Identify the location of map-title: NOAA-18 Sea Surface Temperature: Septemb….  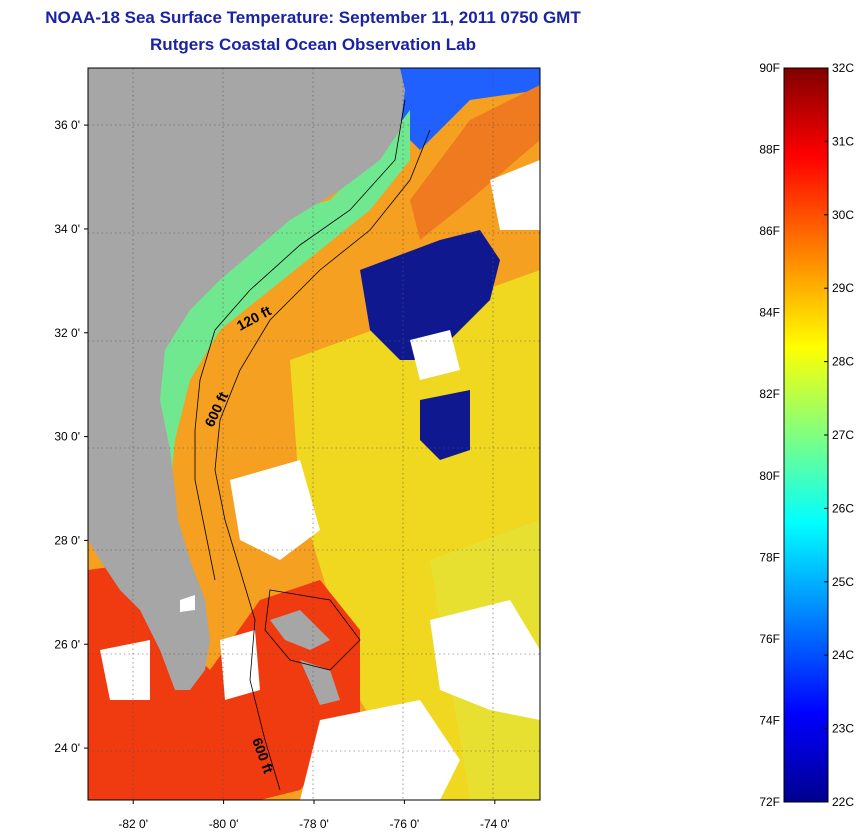
(313, 17).